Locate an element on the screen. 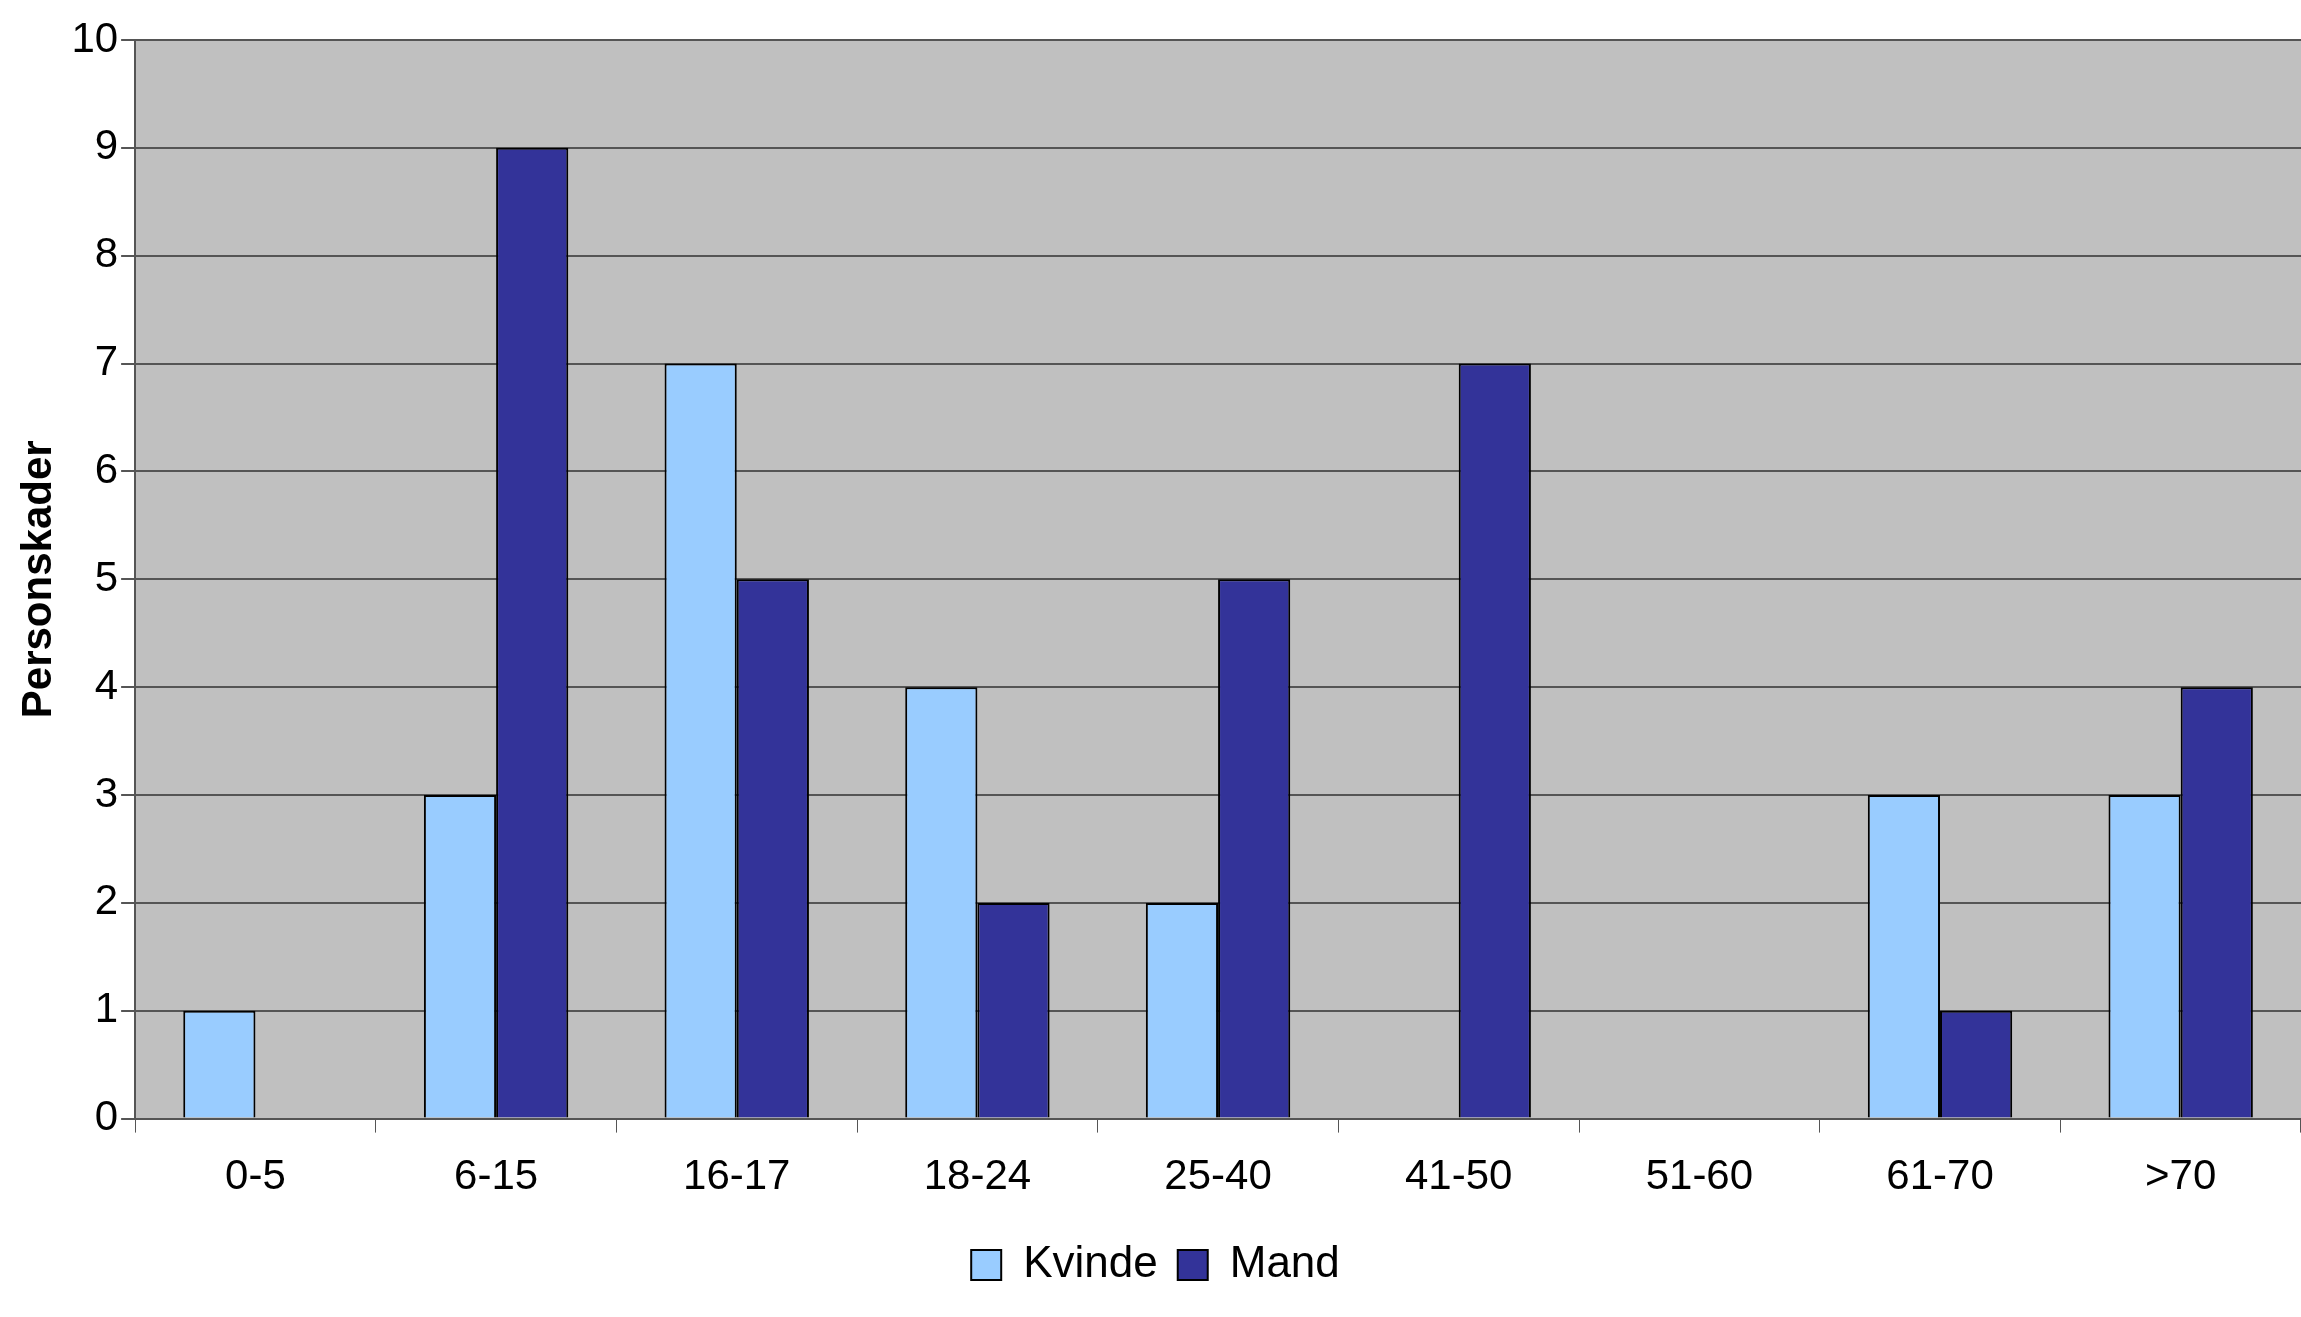 The width and height of the screenshot is (2301, 1317). x-tick-label: 25-40 is located at coordinates (1218, 1175).